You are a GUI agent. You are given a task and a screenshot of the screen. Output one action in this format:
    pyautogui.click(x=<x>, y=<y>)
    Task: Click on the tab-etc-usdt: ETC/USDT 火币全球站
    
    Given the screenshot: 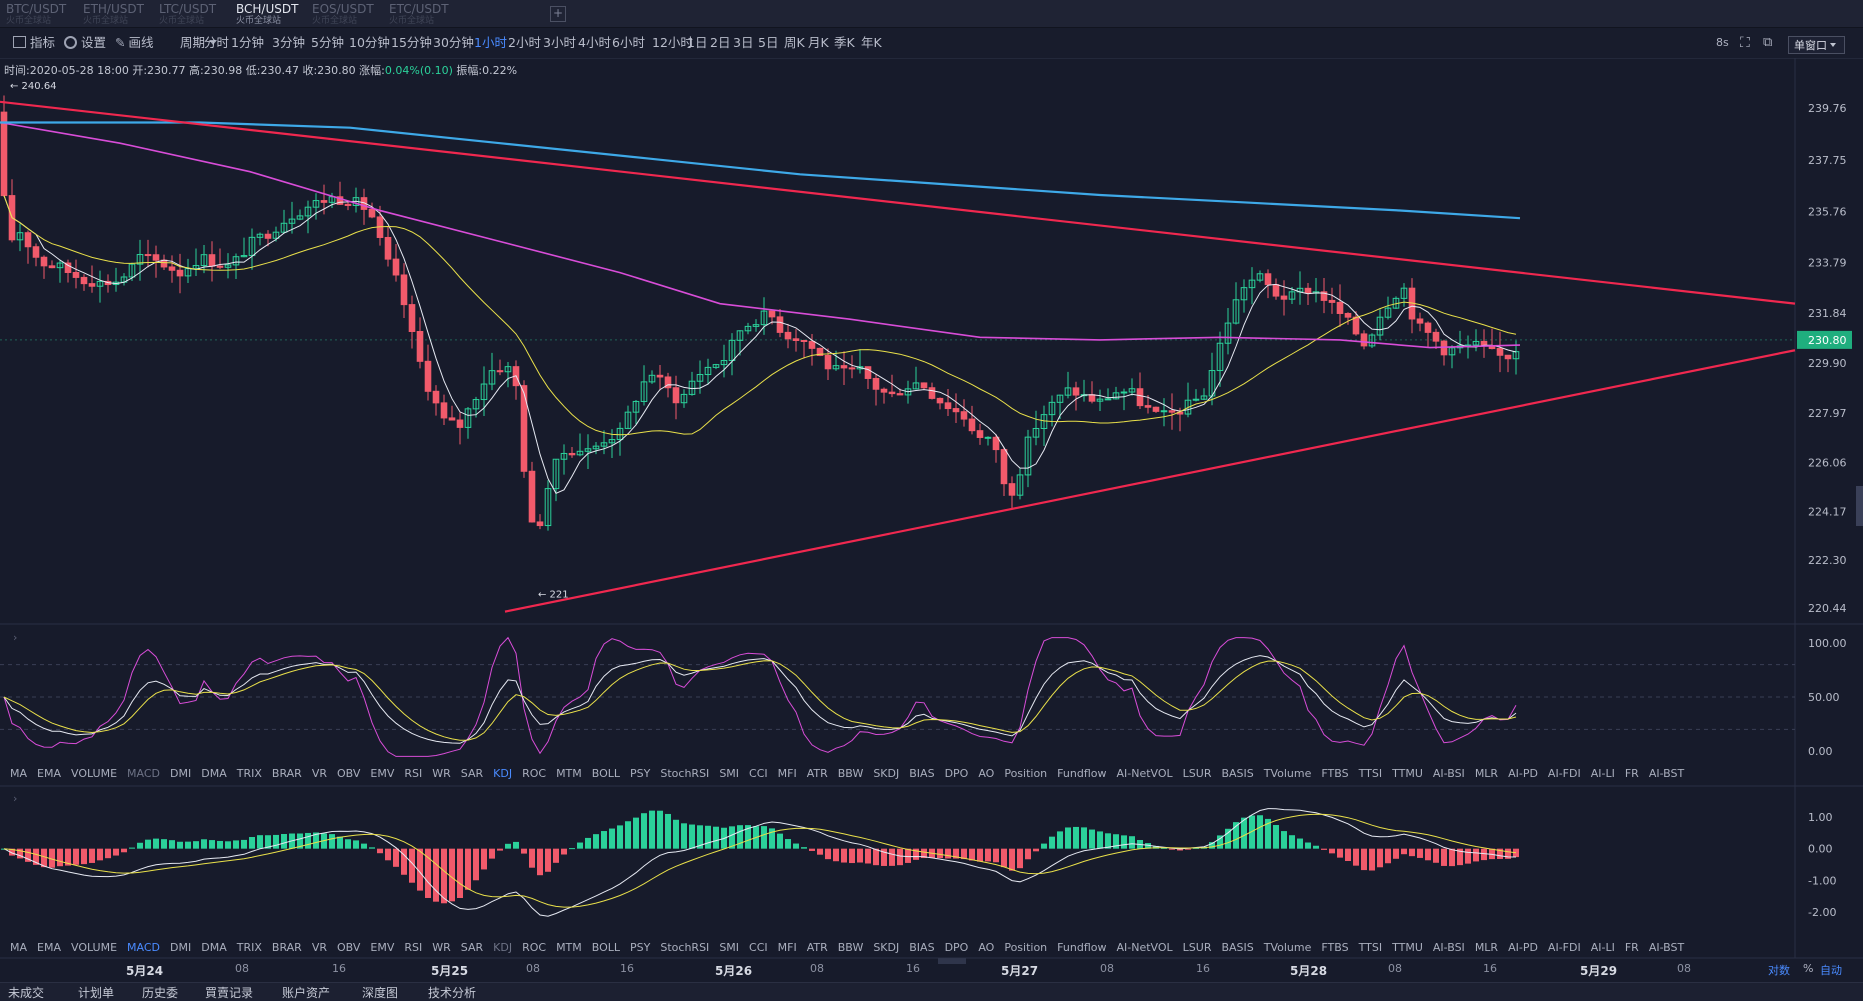 What is the action you would take?
    pyautogui.click(x=428, y=13)
    